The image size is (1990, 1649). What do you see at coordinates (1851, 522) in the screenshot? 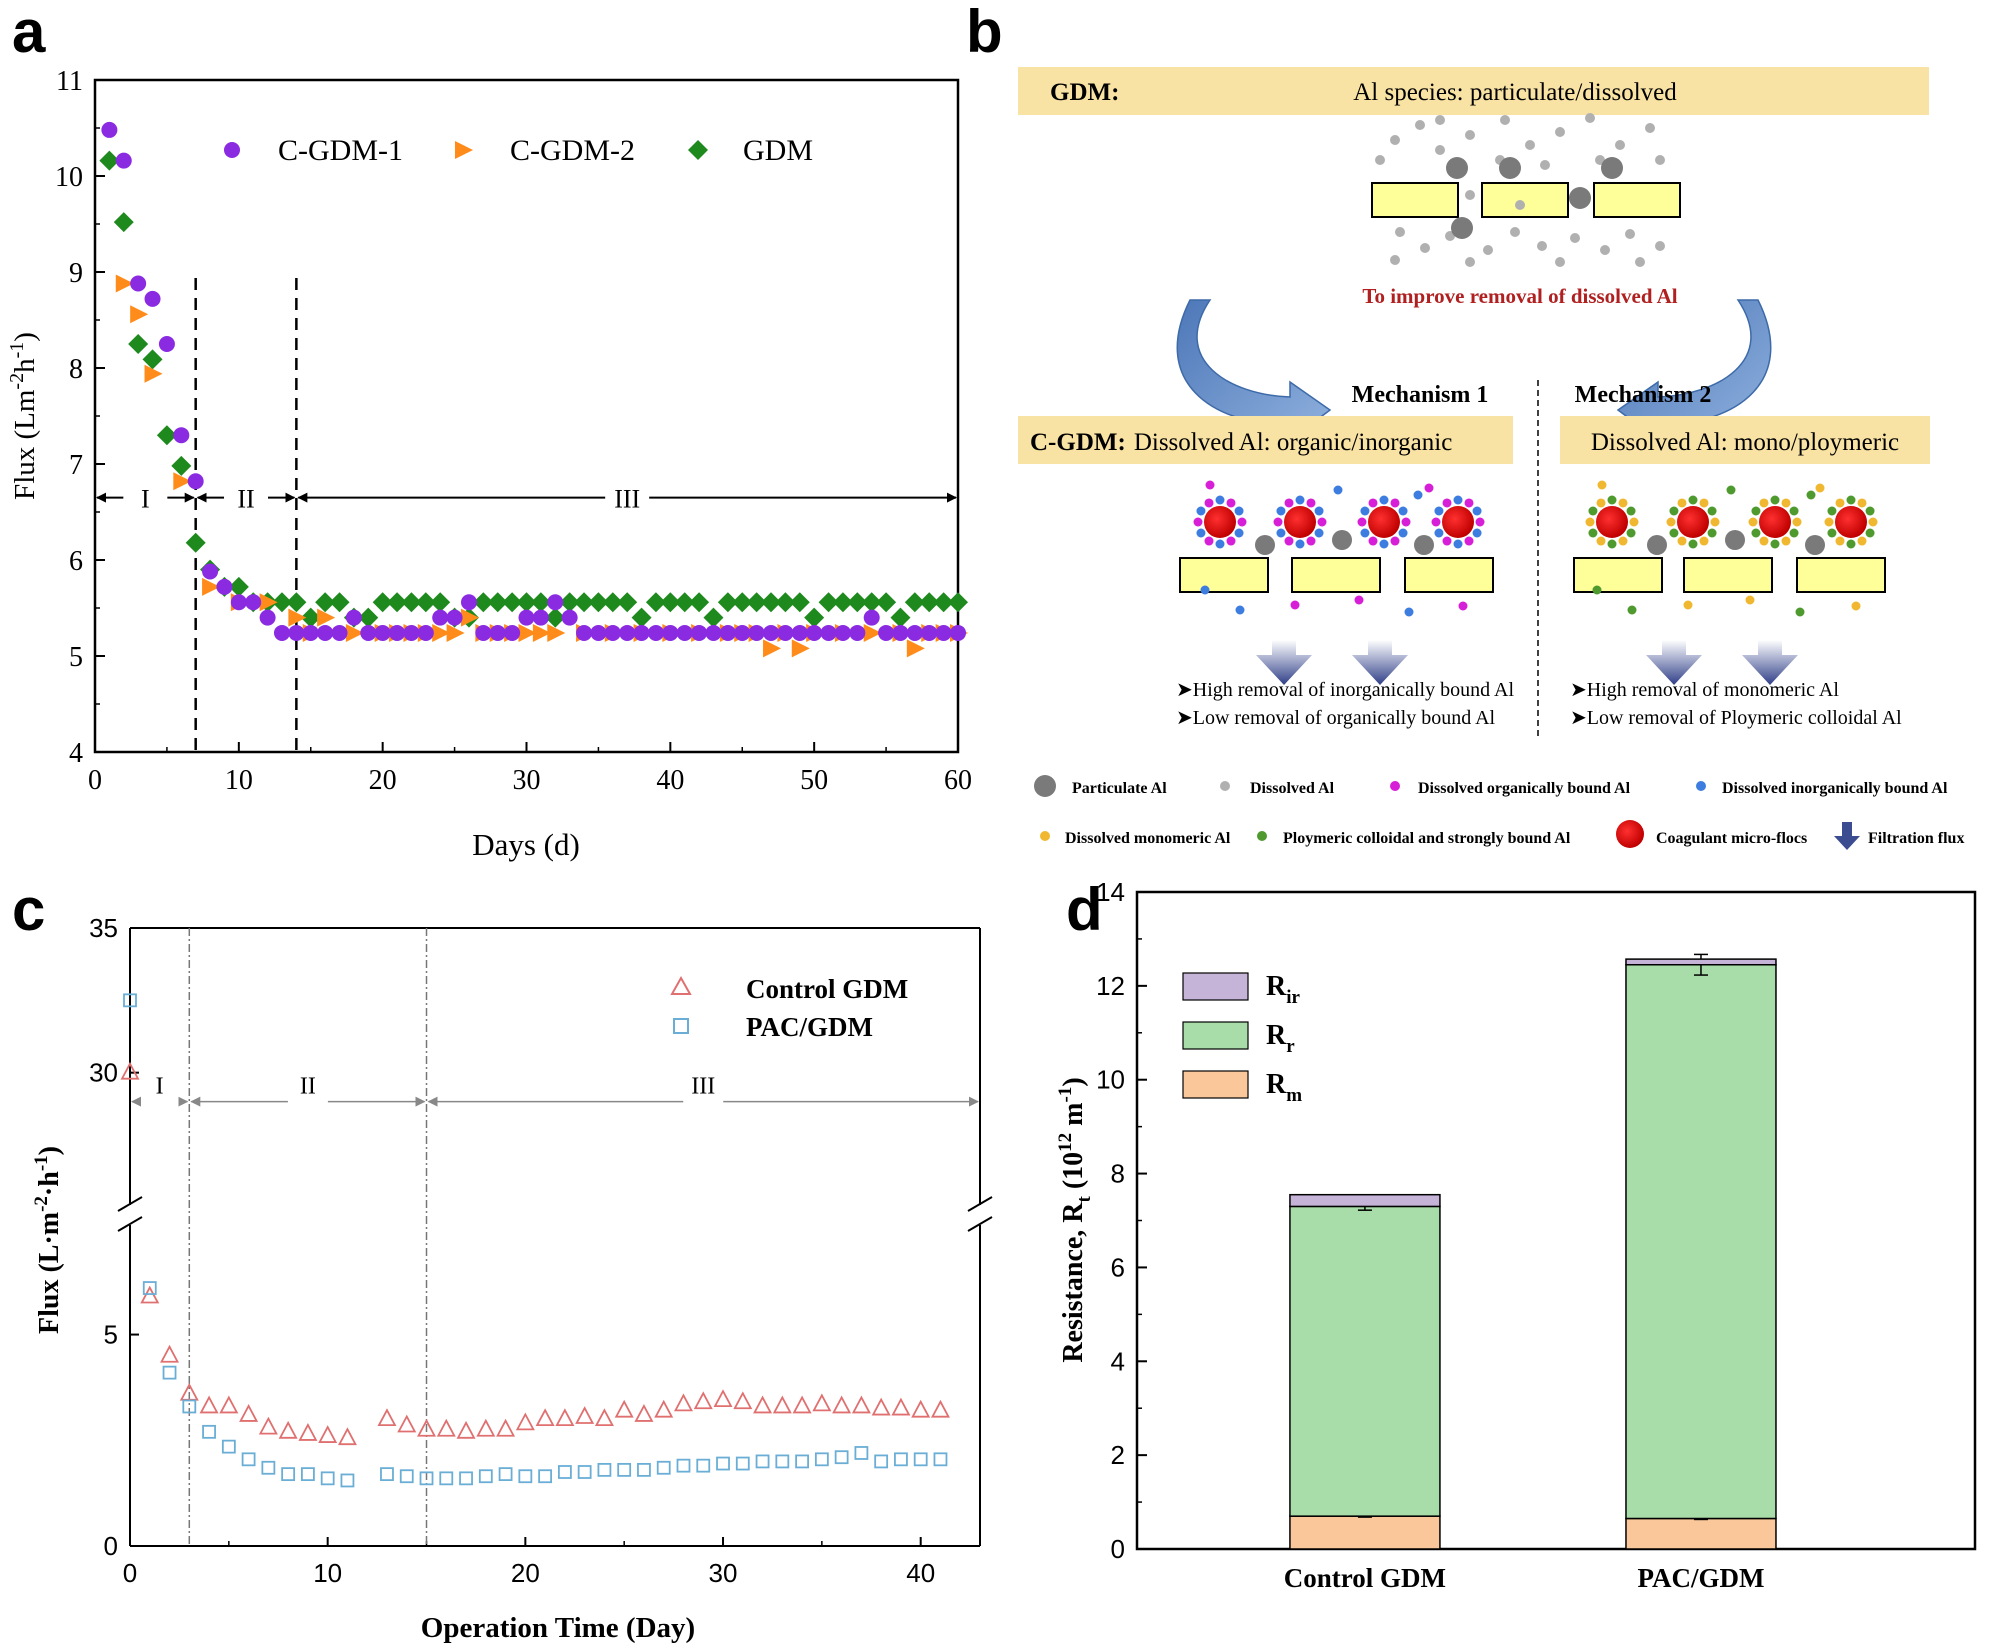
I see `coagulant-floc` at bounding box center [1851, 522].